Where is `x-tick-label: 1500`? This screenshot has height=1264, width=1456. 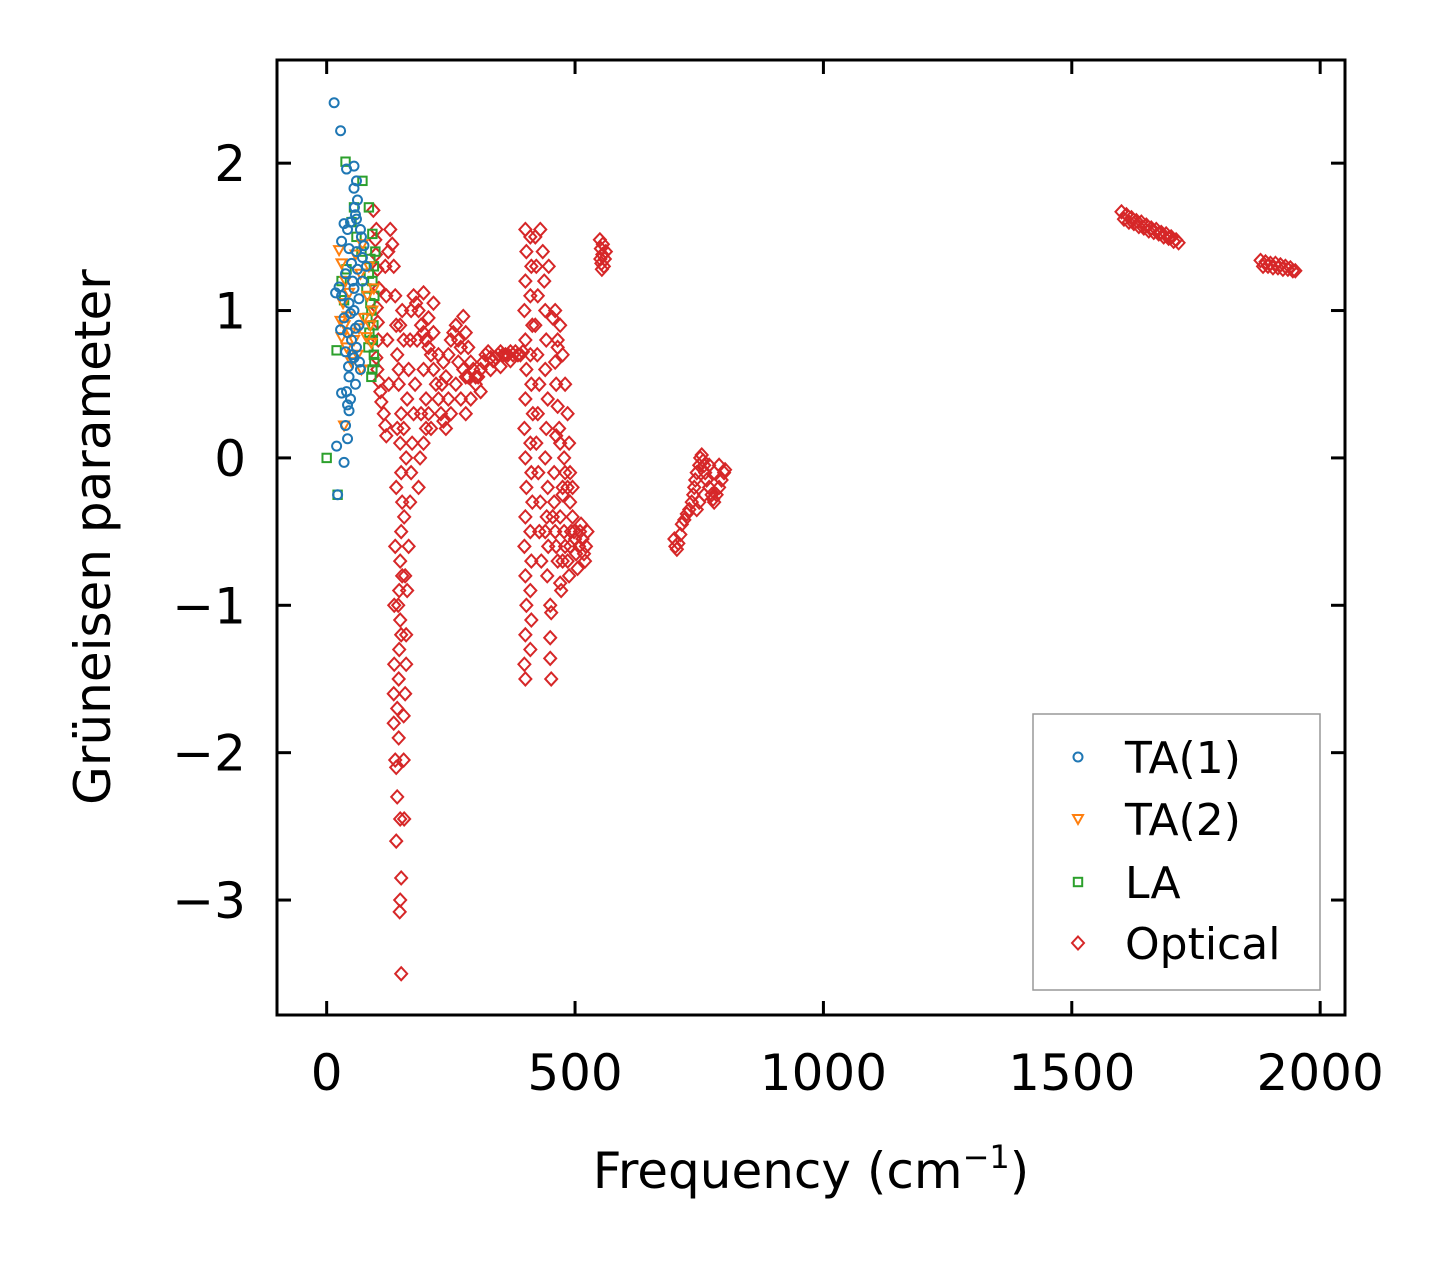 x-tick-label: 1500 is located at coordinates (1071, 1073).